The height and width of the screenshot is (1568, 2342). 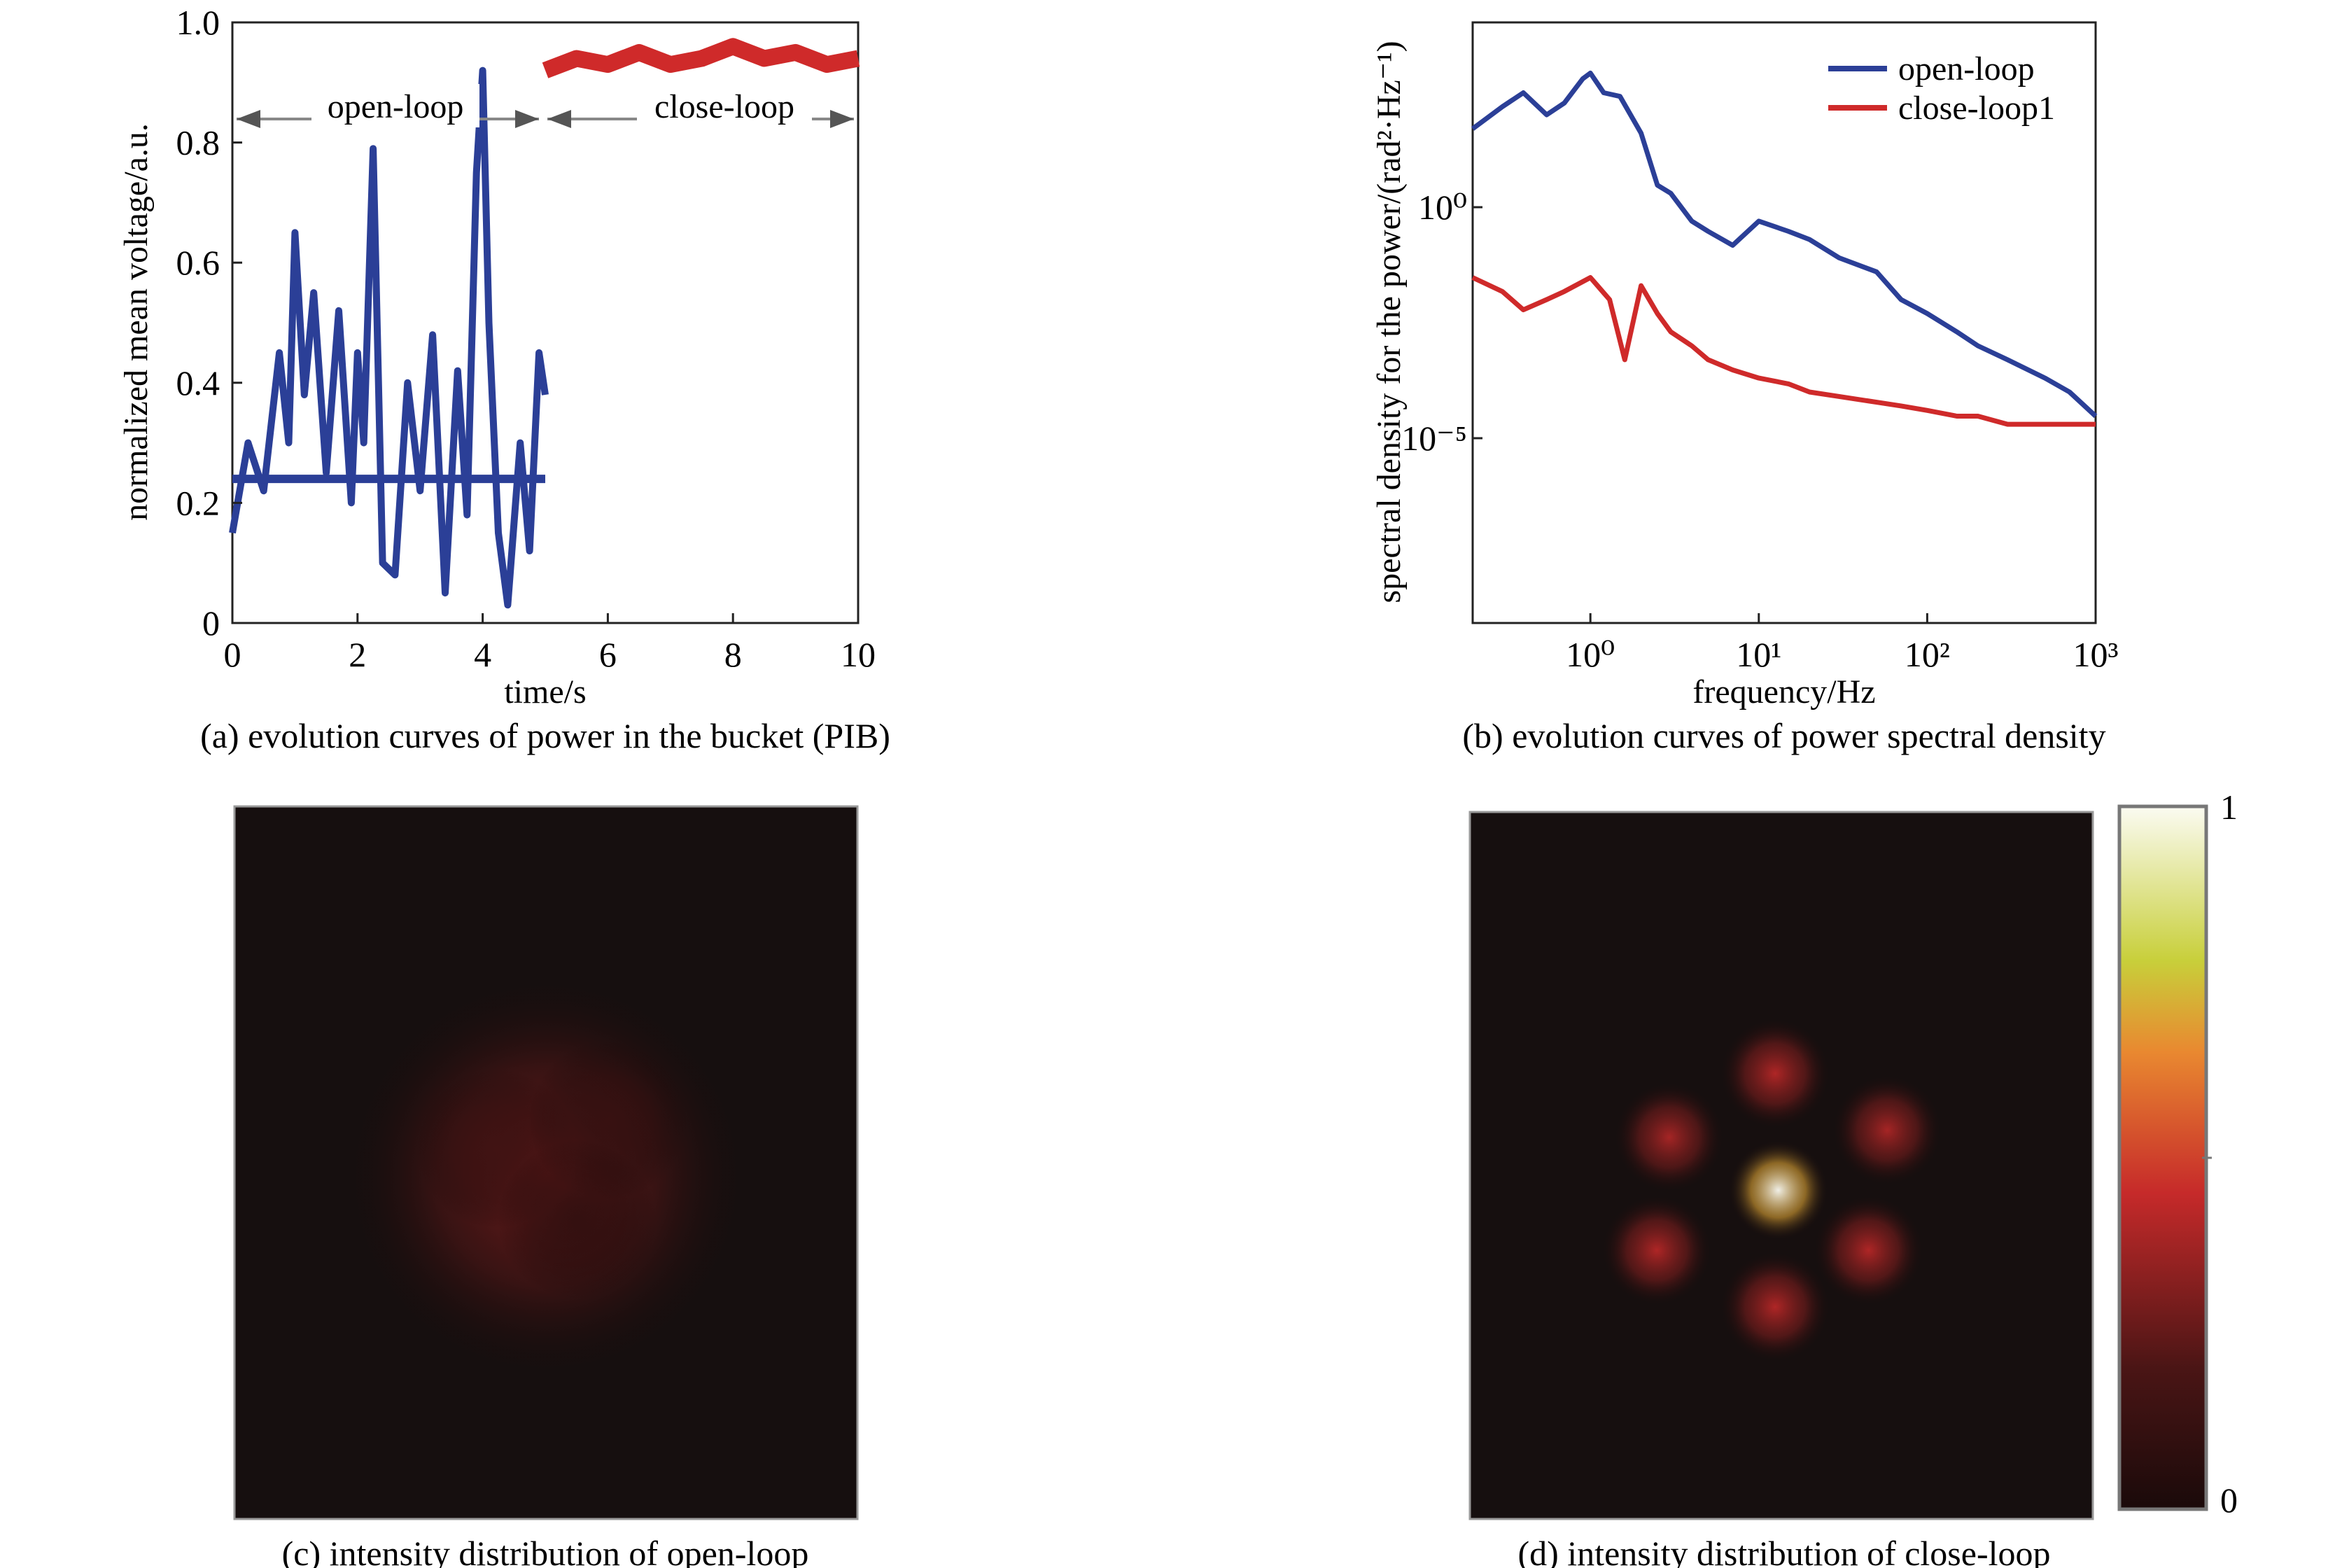 What do you see at coordinates (842, 119) in the screenshot?
I see `close-loop-arrow-right-head` at bounding box center [842, 119].